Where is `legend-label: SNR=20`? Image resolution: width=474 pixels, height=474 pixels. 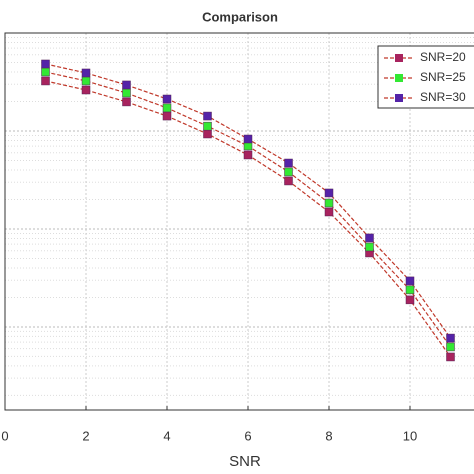
legend-label: SNR=20 is located at coordinates (443, 57).